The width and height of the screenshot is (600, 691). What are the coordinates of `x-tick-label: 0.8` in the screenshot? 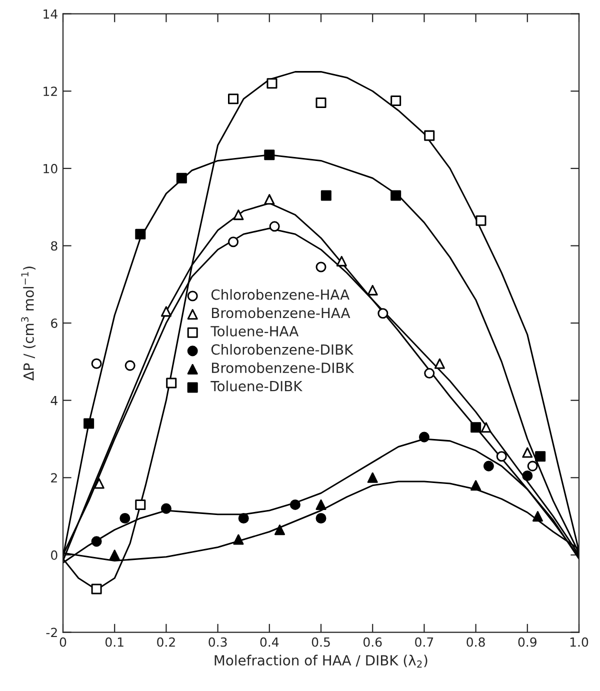 It's located at (475, 642).